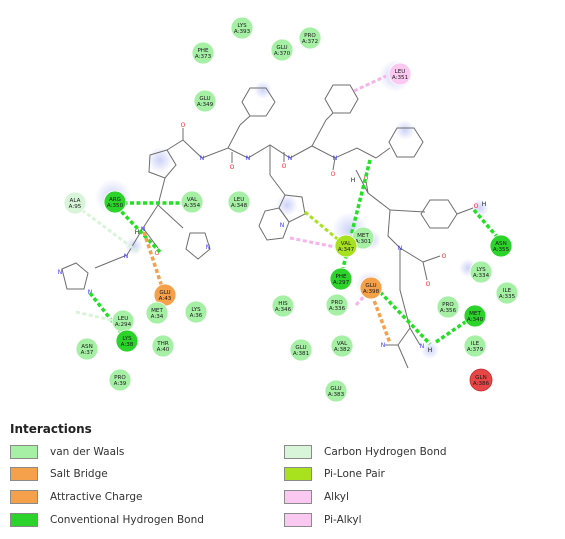  What do you see at coordinates (381, 319) in the screenshot?
I see `salt-bridge-line` at bounding box center [381, 319].